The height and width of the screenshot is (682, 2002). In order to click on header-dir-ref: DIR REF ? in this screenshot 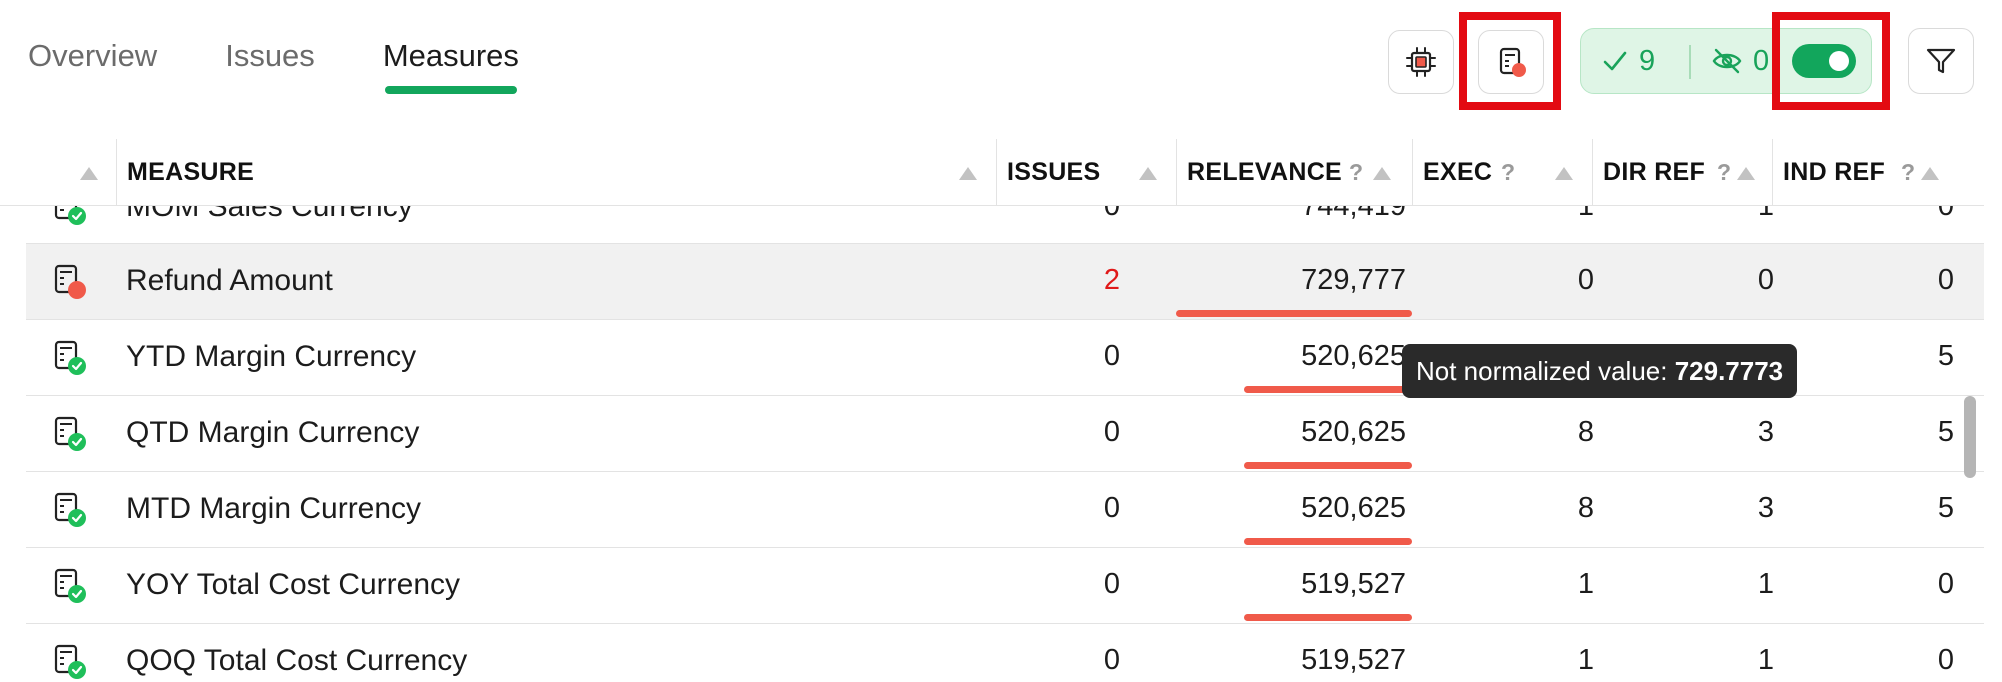, I will do `click(1682, 172)`.